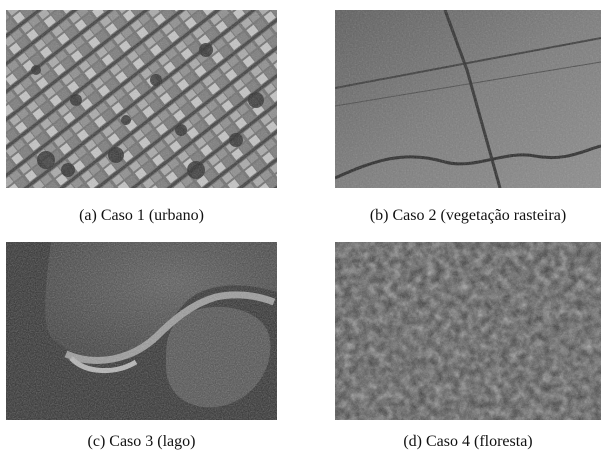 The width and height of the screenshot is (601, 454). I want to click on panel-d-caption: (d) Caso 4 (floresta), so click(468, 441).